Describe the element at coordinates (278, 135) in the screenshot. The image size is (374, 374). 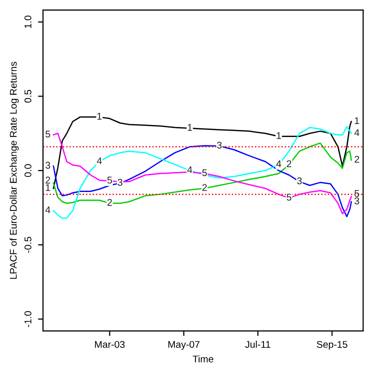
I see `series-label: 1` at that location.